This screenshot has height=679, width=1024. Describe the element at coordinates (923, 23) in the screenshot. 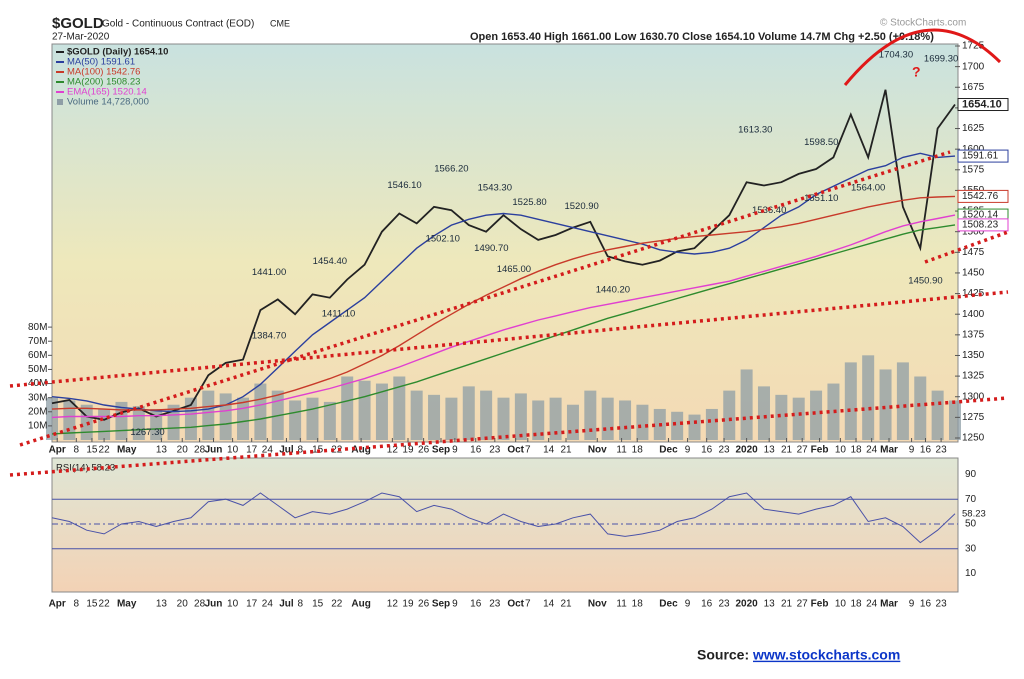

I see `credit: © StockCharts.com` at that location.